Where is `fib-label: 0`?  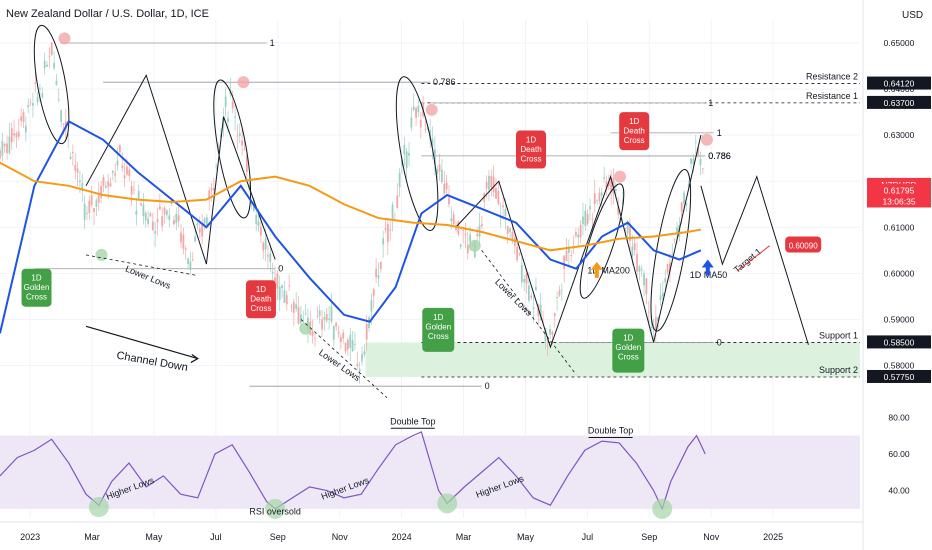 fib-label: 0 is located at coordinates (719, 342).